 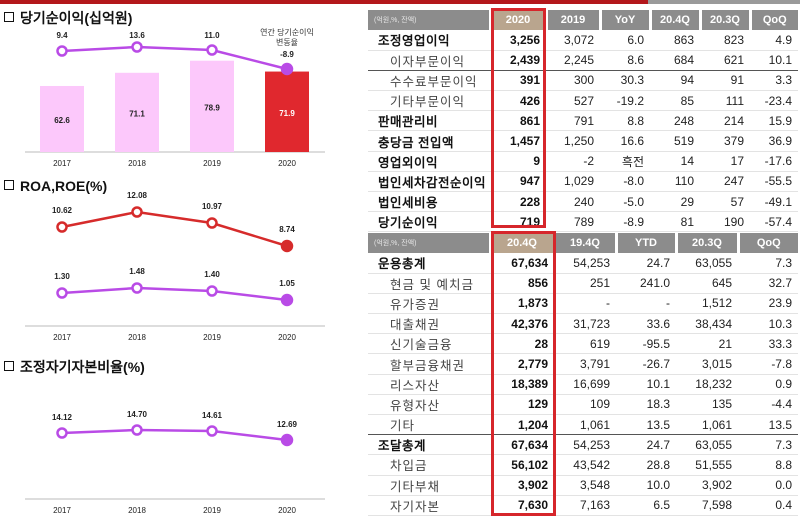 What do you see at coordinates (429, 283) in the screenshot?
I see `row-label: 현금 및 예치금` at bounding box center [429, 283].